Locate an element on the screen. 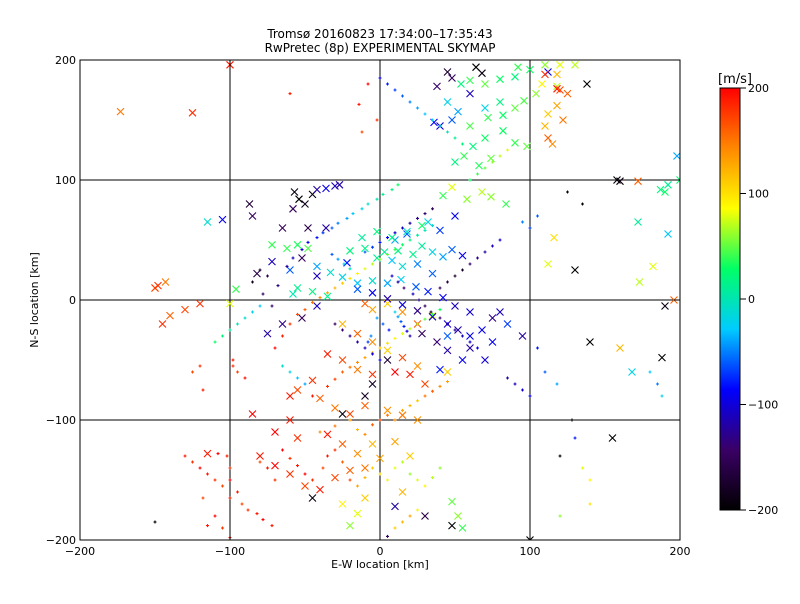  x-tick-label: −100 is located at coordinates (230, 551).